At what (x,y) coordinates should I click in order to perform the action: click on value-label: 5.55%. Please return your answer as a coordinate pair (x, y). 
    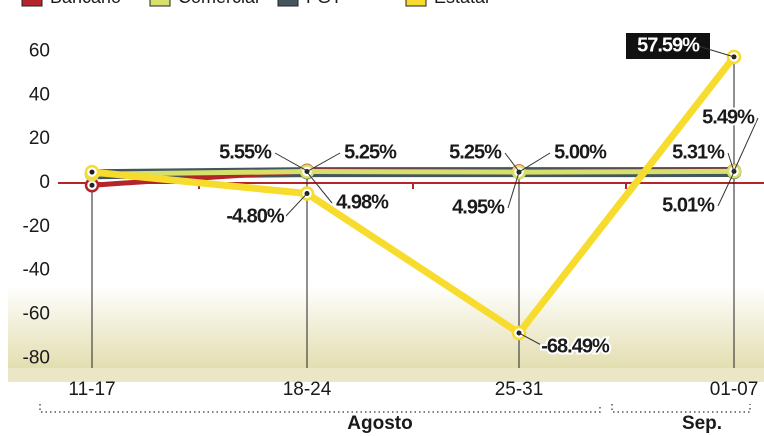
    Looking at the image, I should click on (245, 152).